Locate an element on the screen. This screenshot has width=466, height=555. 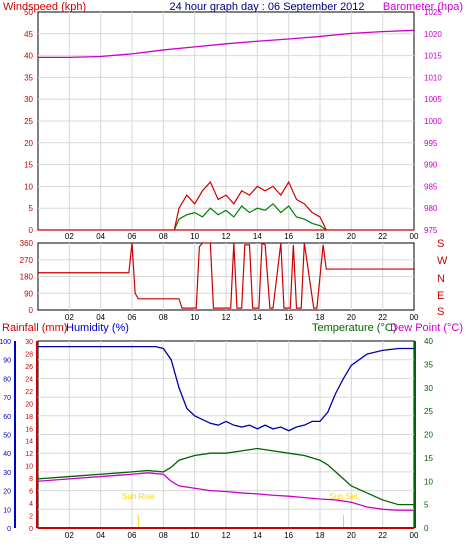
rainfall-tick-label: 24 is located at coordinates (29, 379).